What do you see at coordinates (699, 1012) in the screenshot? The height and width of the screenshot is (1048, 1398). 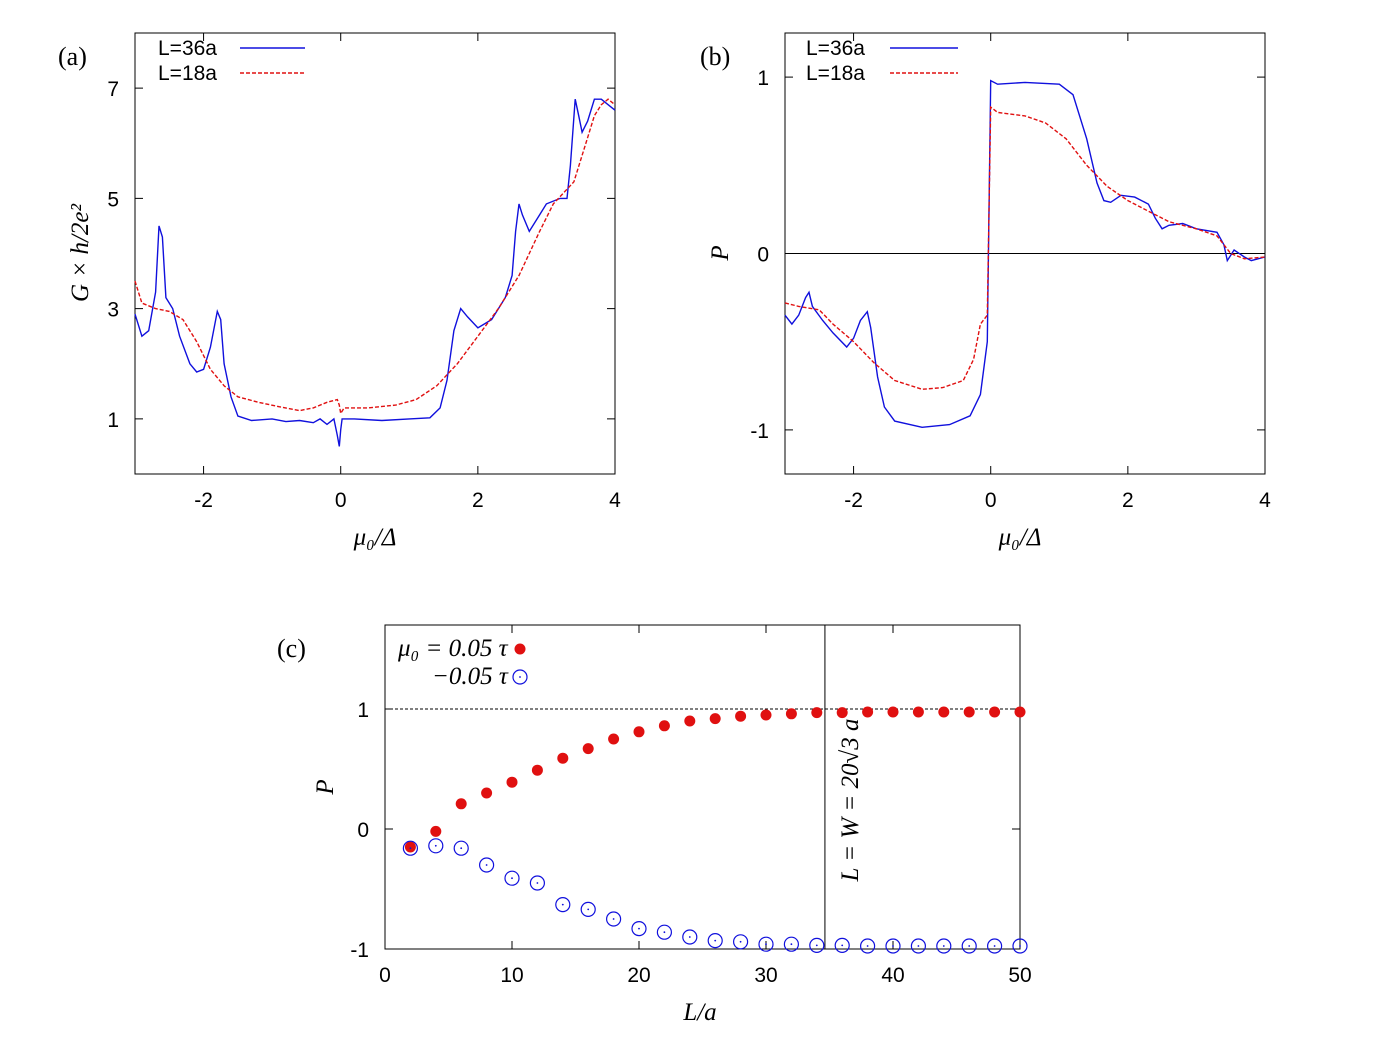 I see `x-axis-label: L/a` at bounding box center [699, 1012].